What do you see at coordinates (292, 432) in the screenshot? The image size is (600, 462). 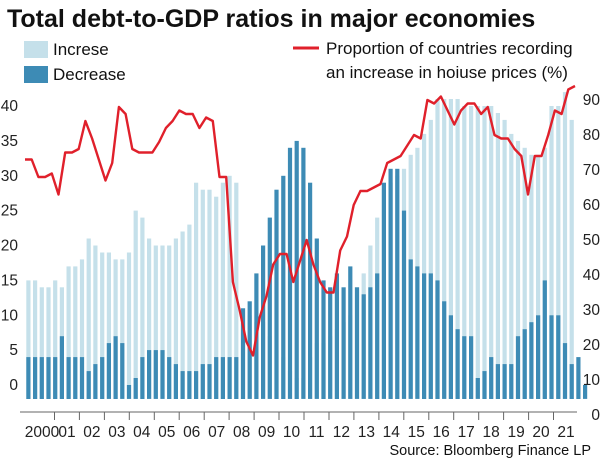 I see `x-tick-label-10: 10` at bounding box center [292, 432].